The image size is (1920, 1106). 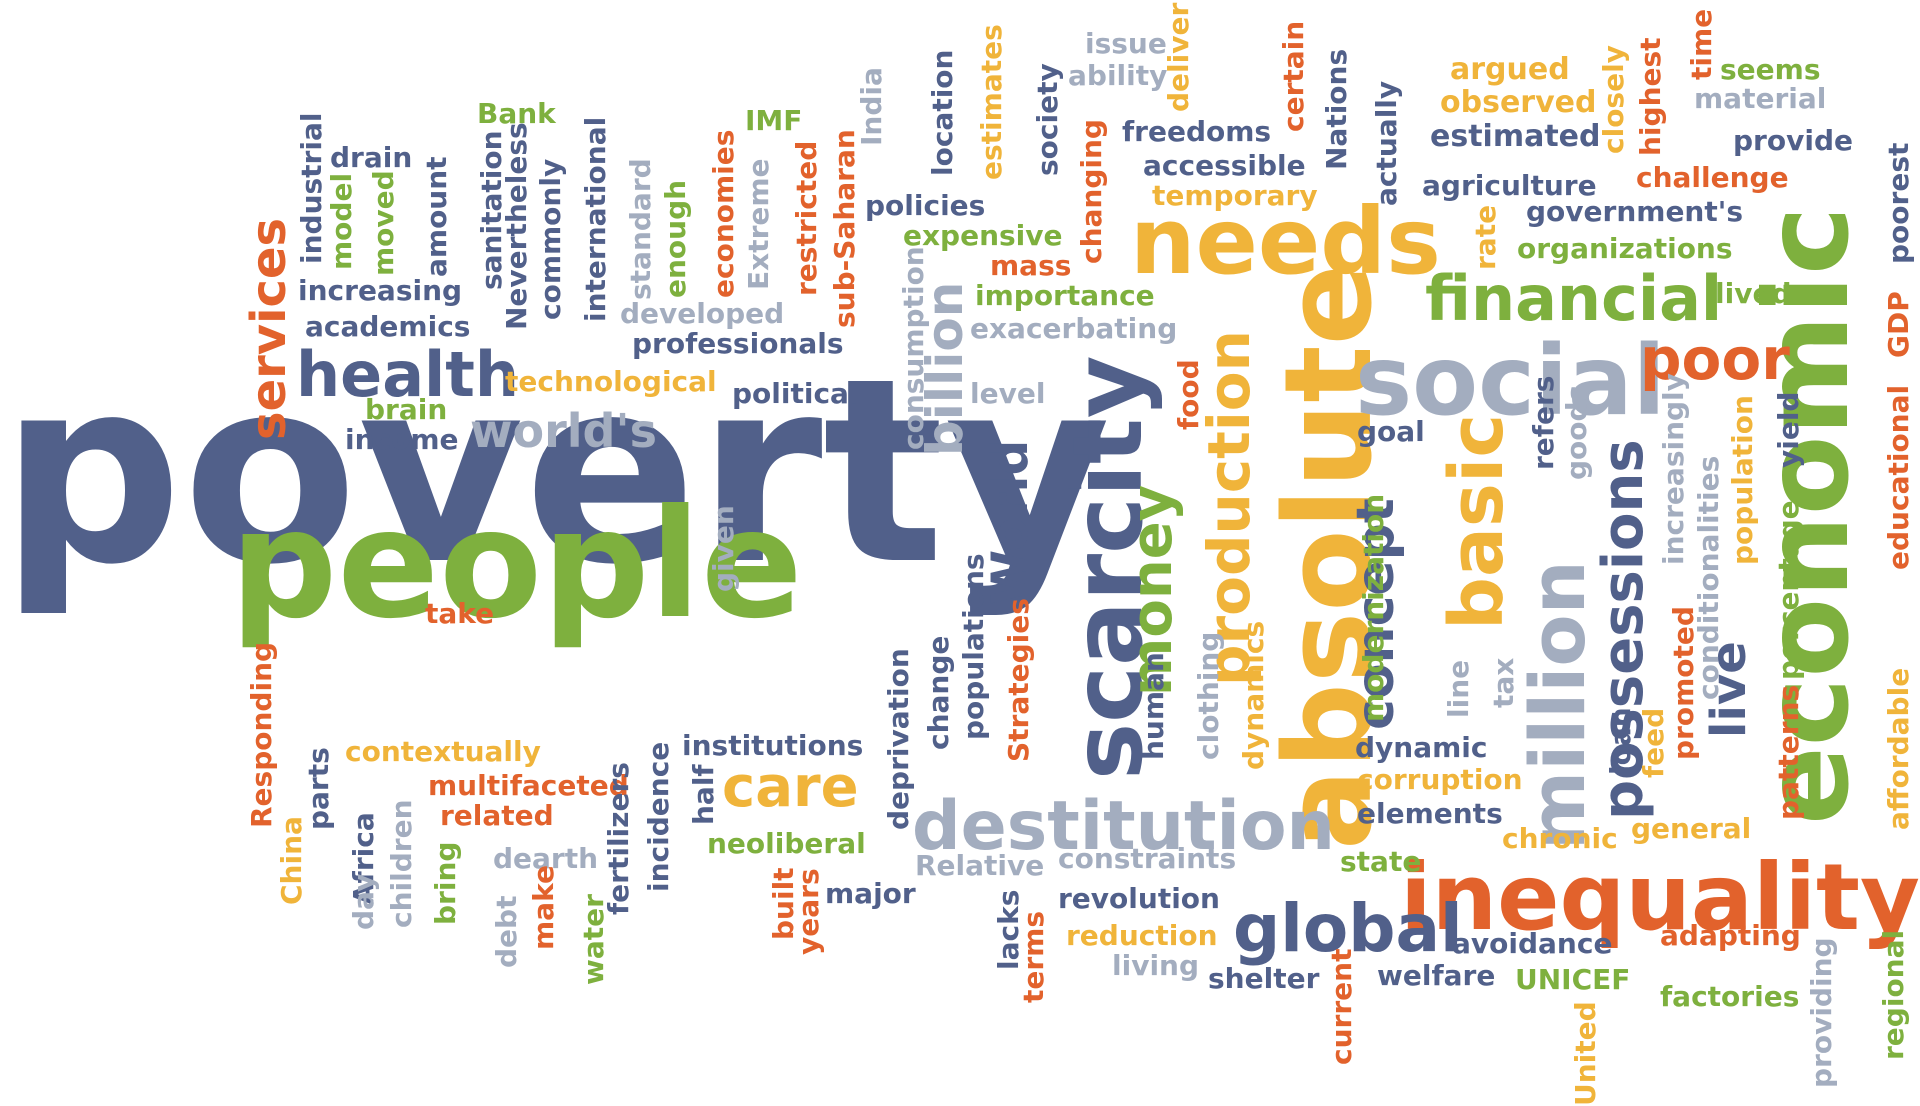 I want to click on word-seems: seems, so click(x=1770, y=69).